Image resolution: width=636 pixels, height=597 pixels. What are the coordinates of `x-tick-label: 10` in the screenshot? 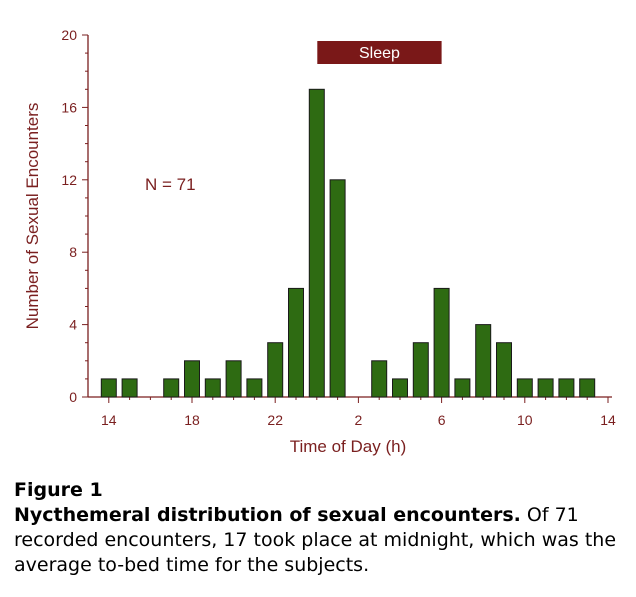 It's located at (525, 420).